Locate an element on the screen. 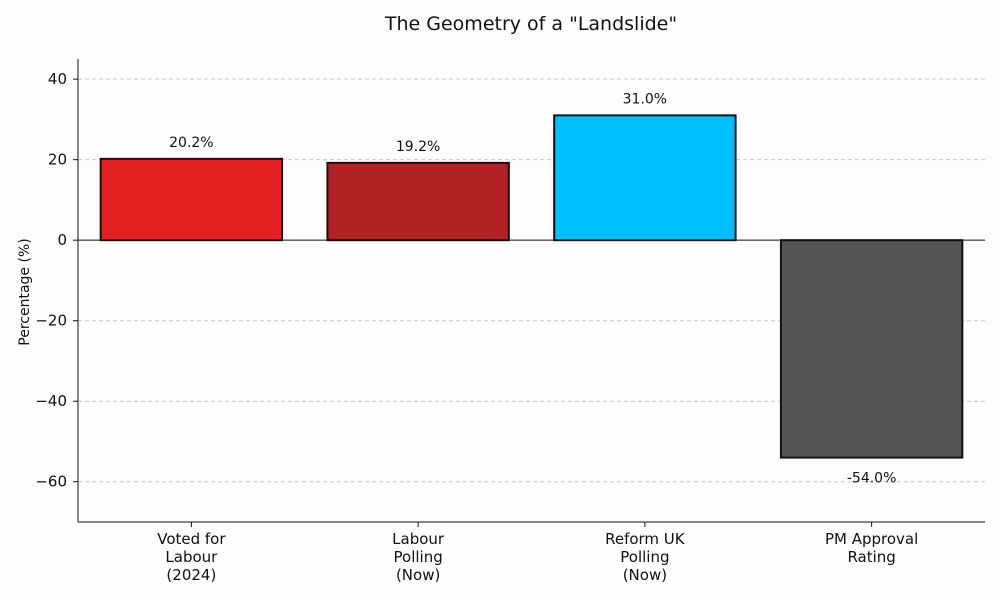 Image resolution: width=1000 pixels, height=600 pixels. y-tick-label: 0 is located at coordinates (62, 240).